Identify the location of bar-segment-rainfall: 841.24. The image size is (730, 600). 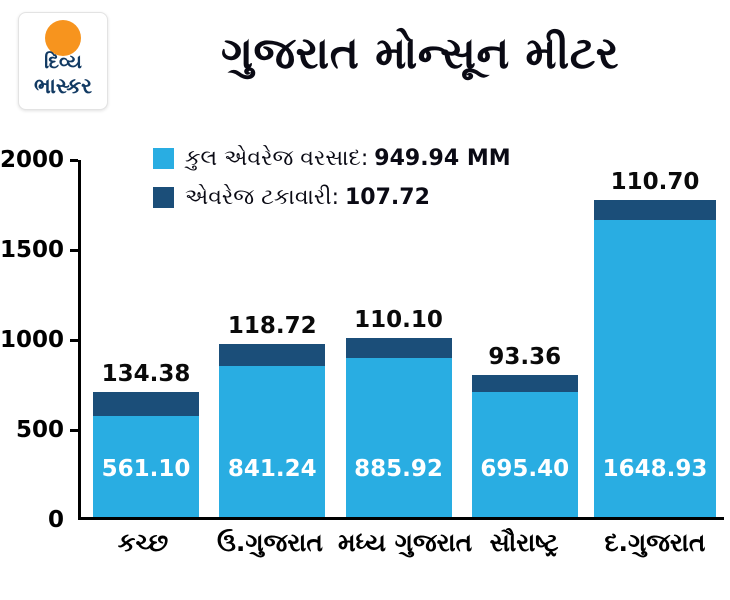
(272, 441).